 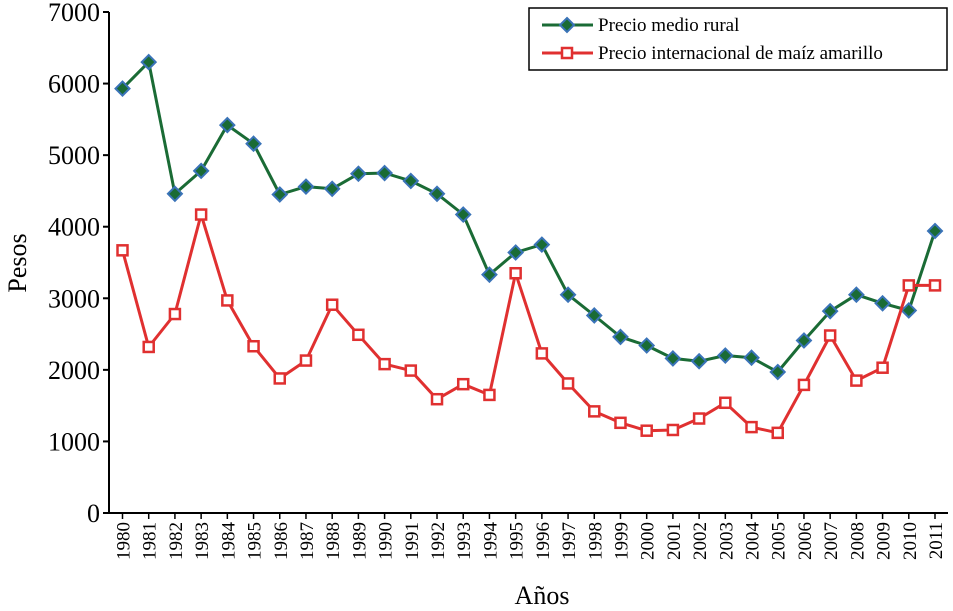 I want to click on x-tick-label: 2011, so click(x=936, y=540).